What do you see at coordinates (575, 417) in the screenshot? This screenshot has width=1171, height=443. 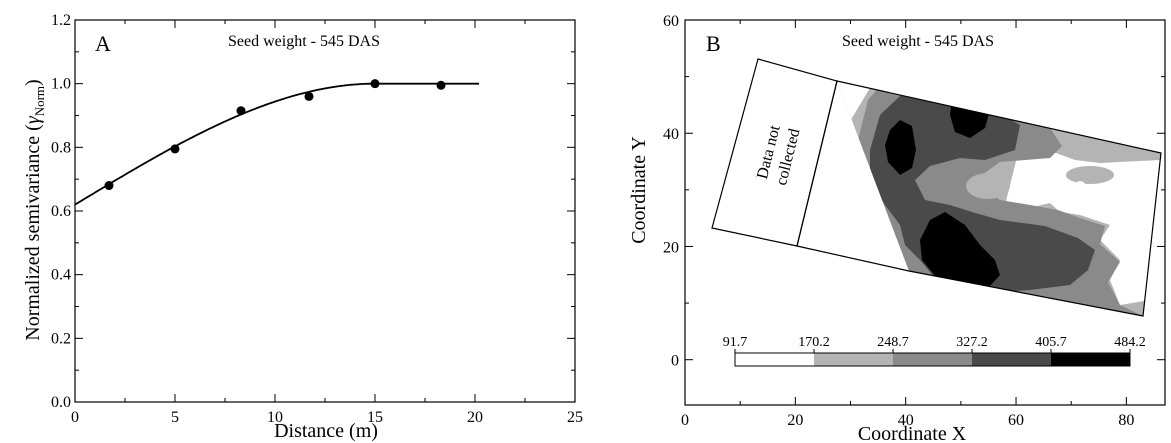 I see `x-tick-label: 25` at bounding box center [575, 417].